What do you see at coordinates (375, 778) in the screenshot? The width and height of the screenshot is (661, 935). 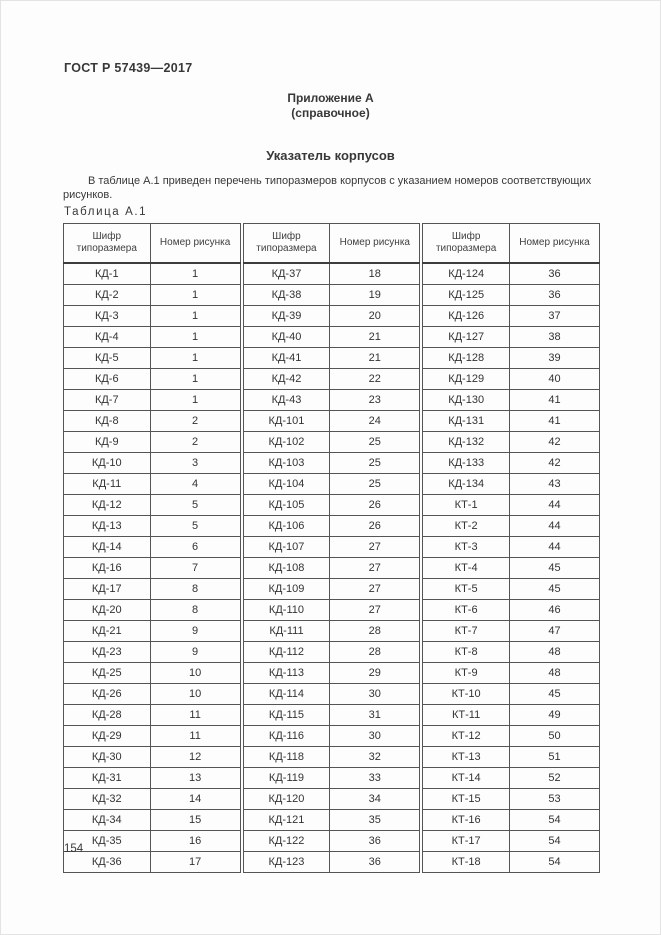 I see `figure-number-cell: 33` at bounding box center [375, 778].